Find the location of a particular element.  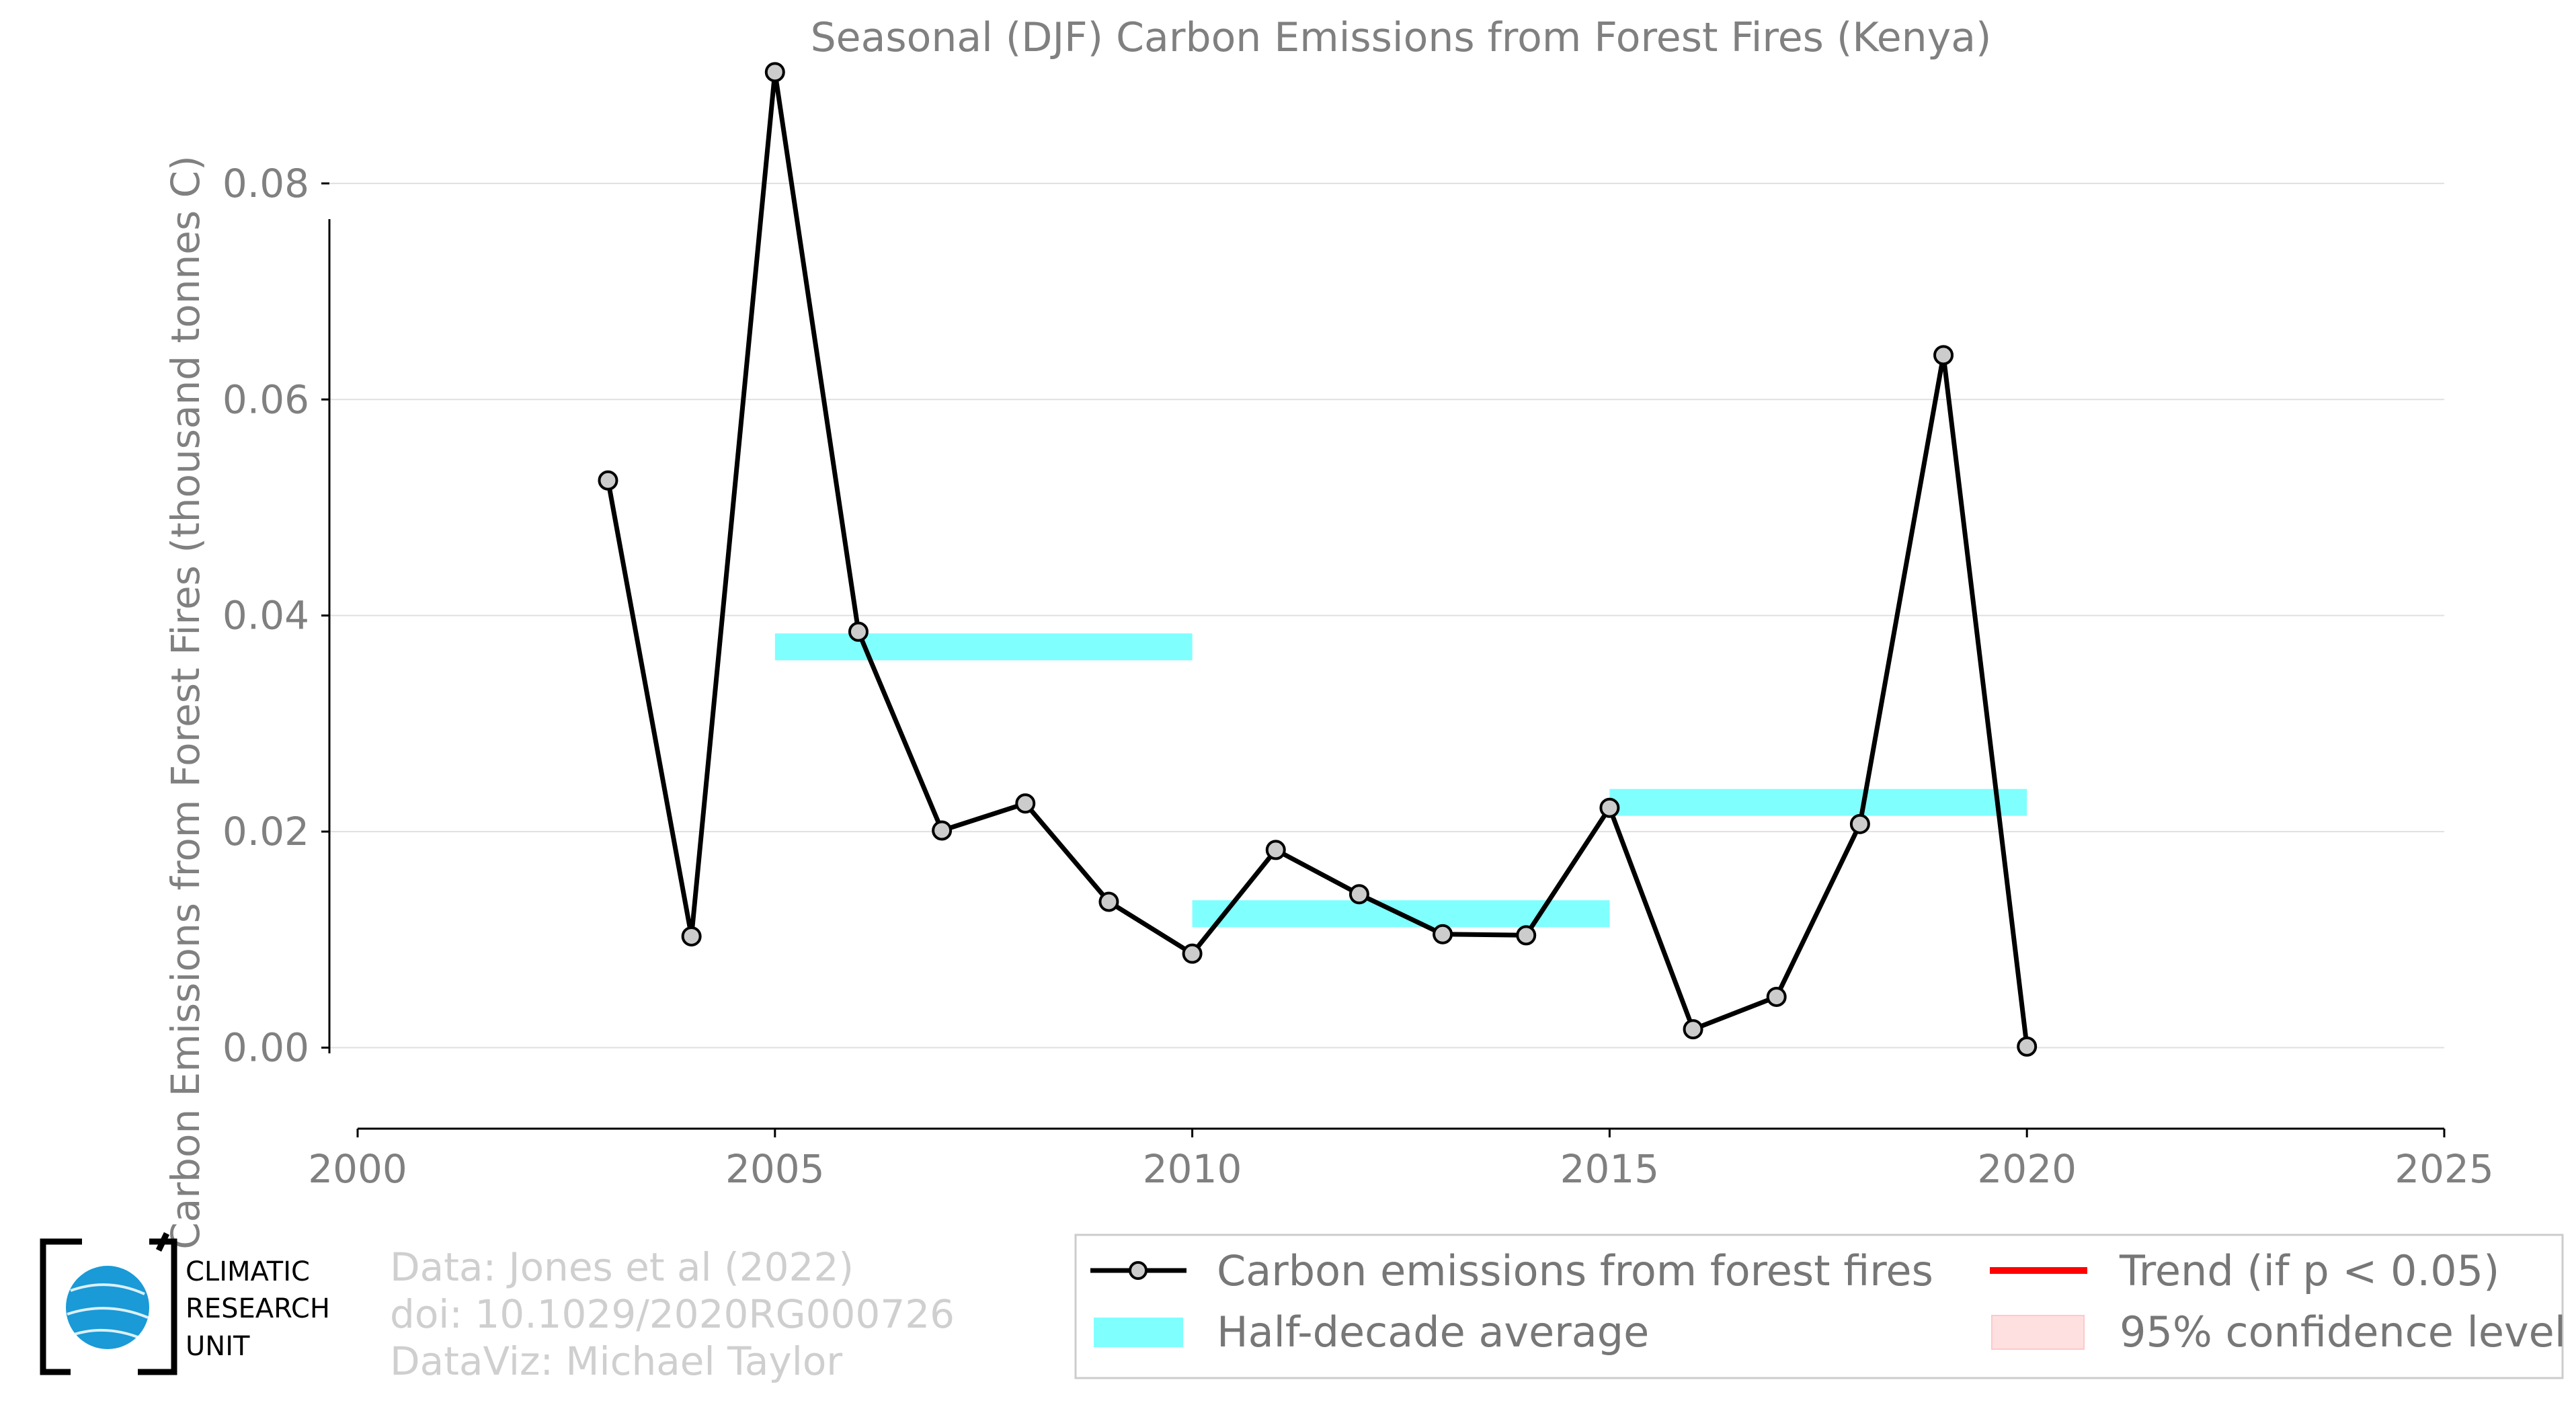

y-tick-label: 0.02 is located at coordinates (266, 832).